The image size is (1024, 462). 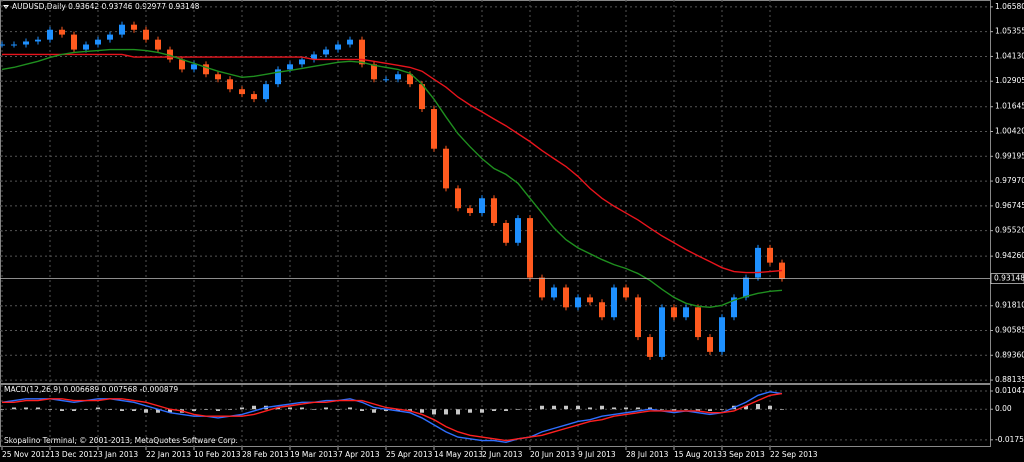 What do you see at coordinates (1009, 155) in the screenshot?
I see `y-tick-label: 0.99195` at bounding box center [1009, 155].